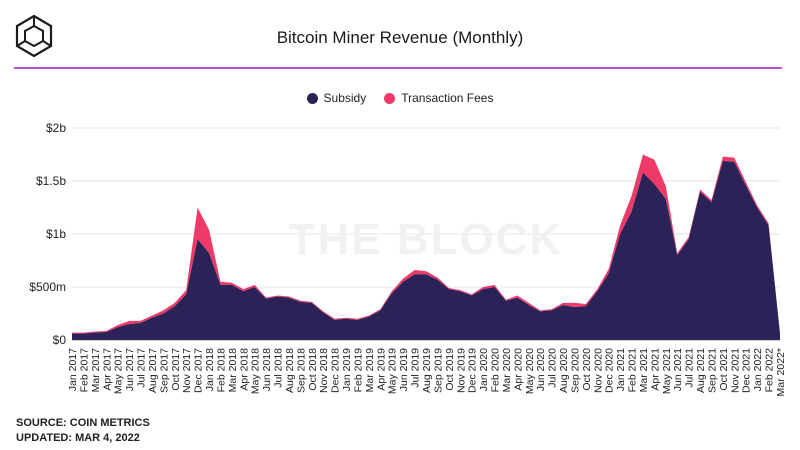 This screenshot has height=450, width=800. I want to click on x-tick-label: Nov 2018, so click(324, 370).